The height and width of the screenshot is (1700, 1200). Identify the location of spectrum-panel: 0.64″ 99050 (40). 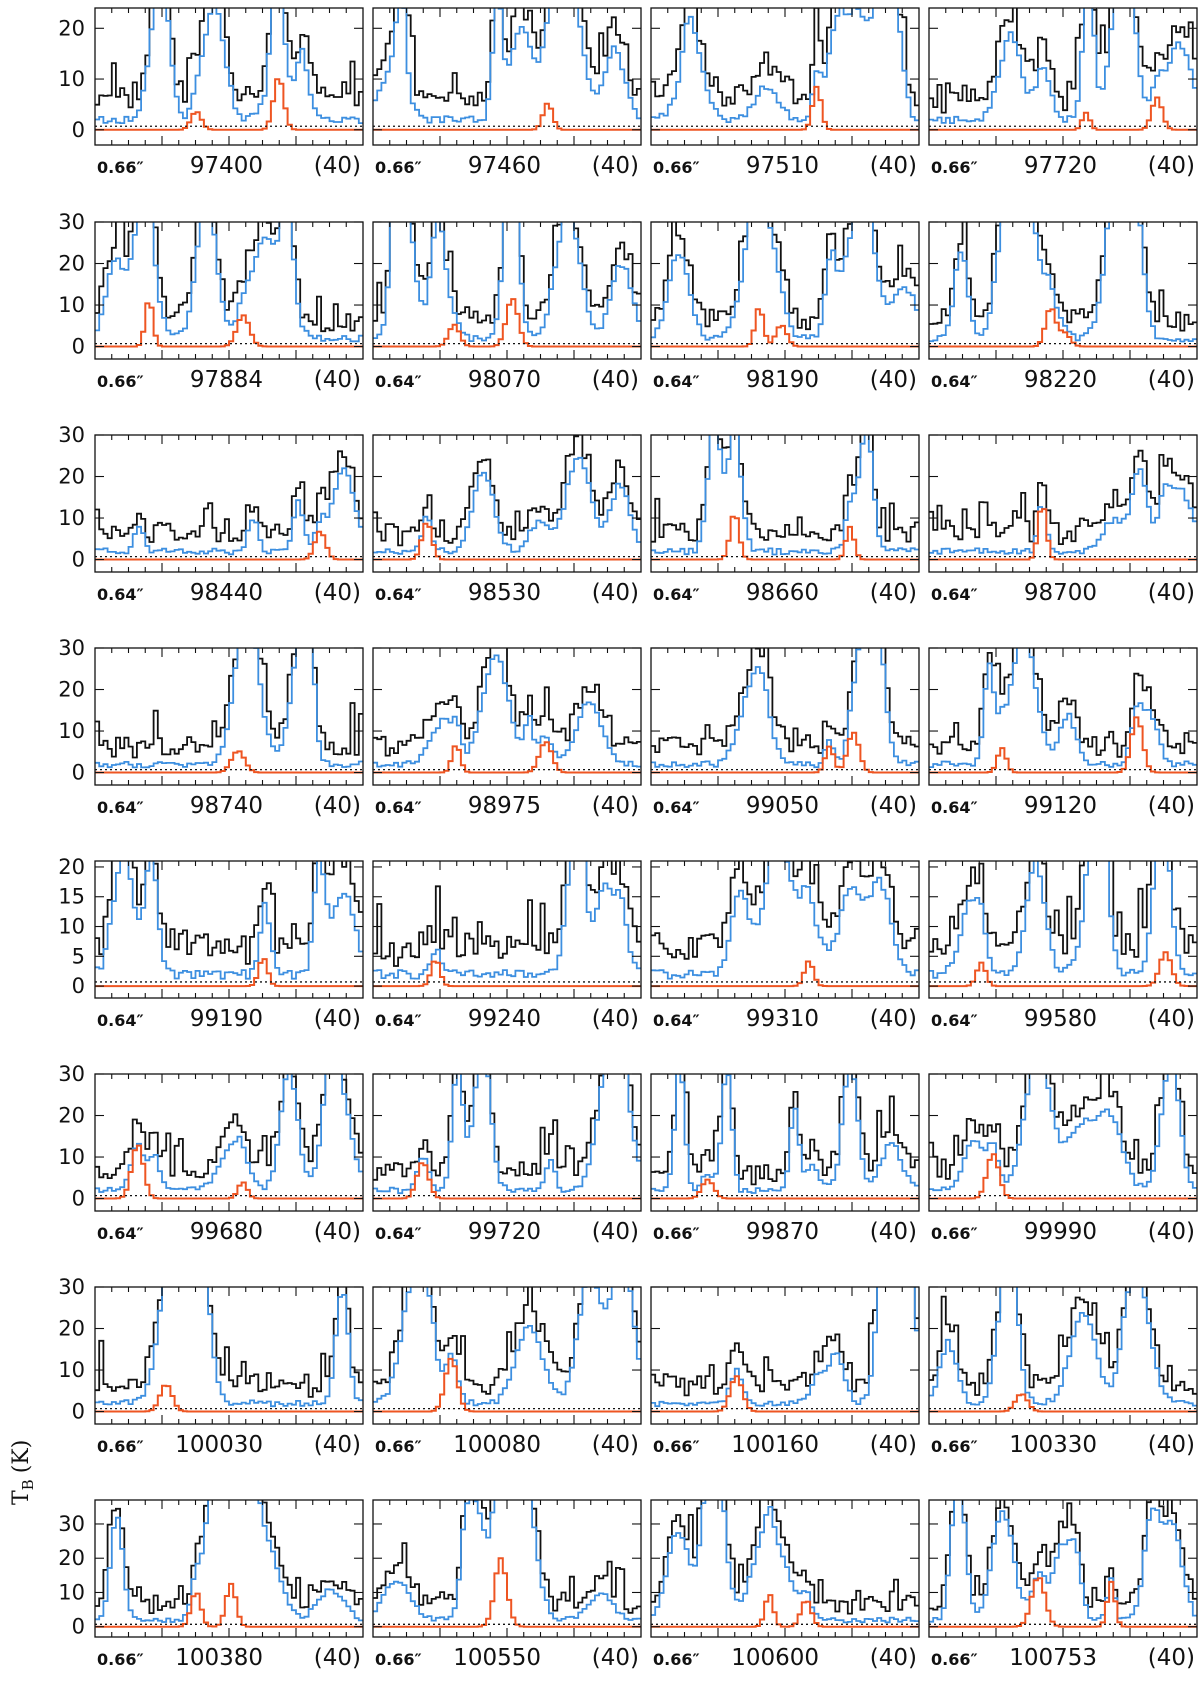
(785, 733).